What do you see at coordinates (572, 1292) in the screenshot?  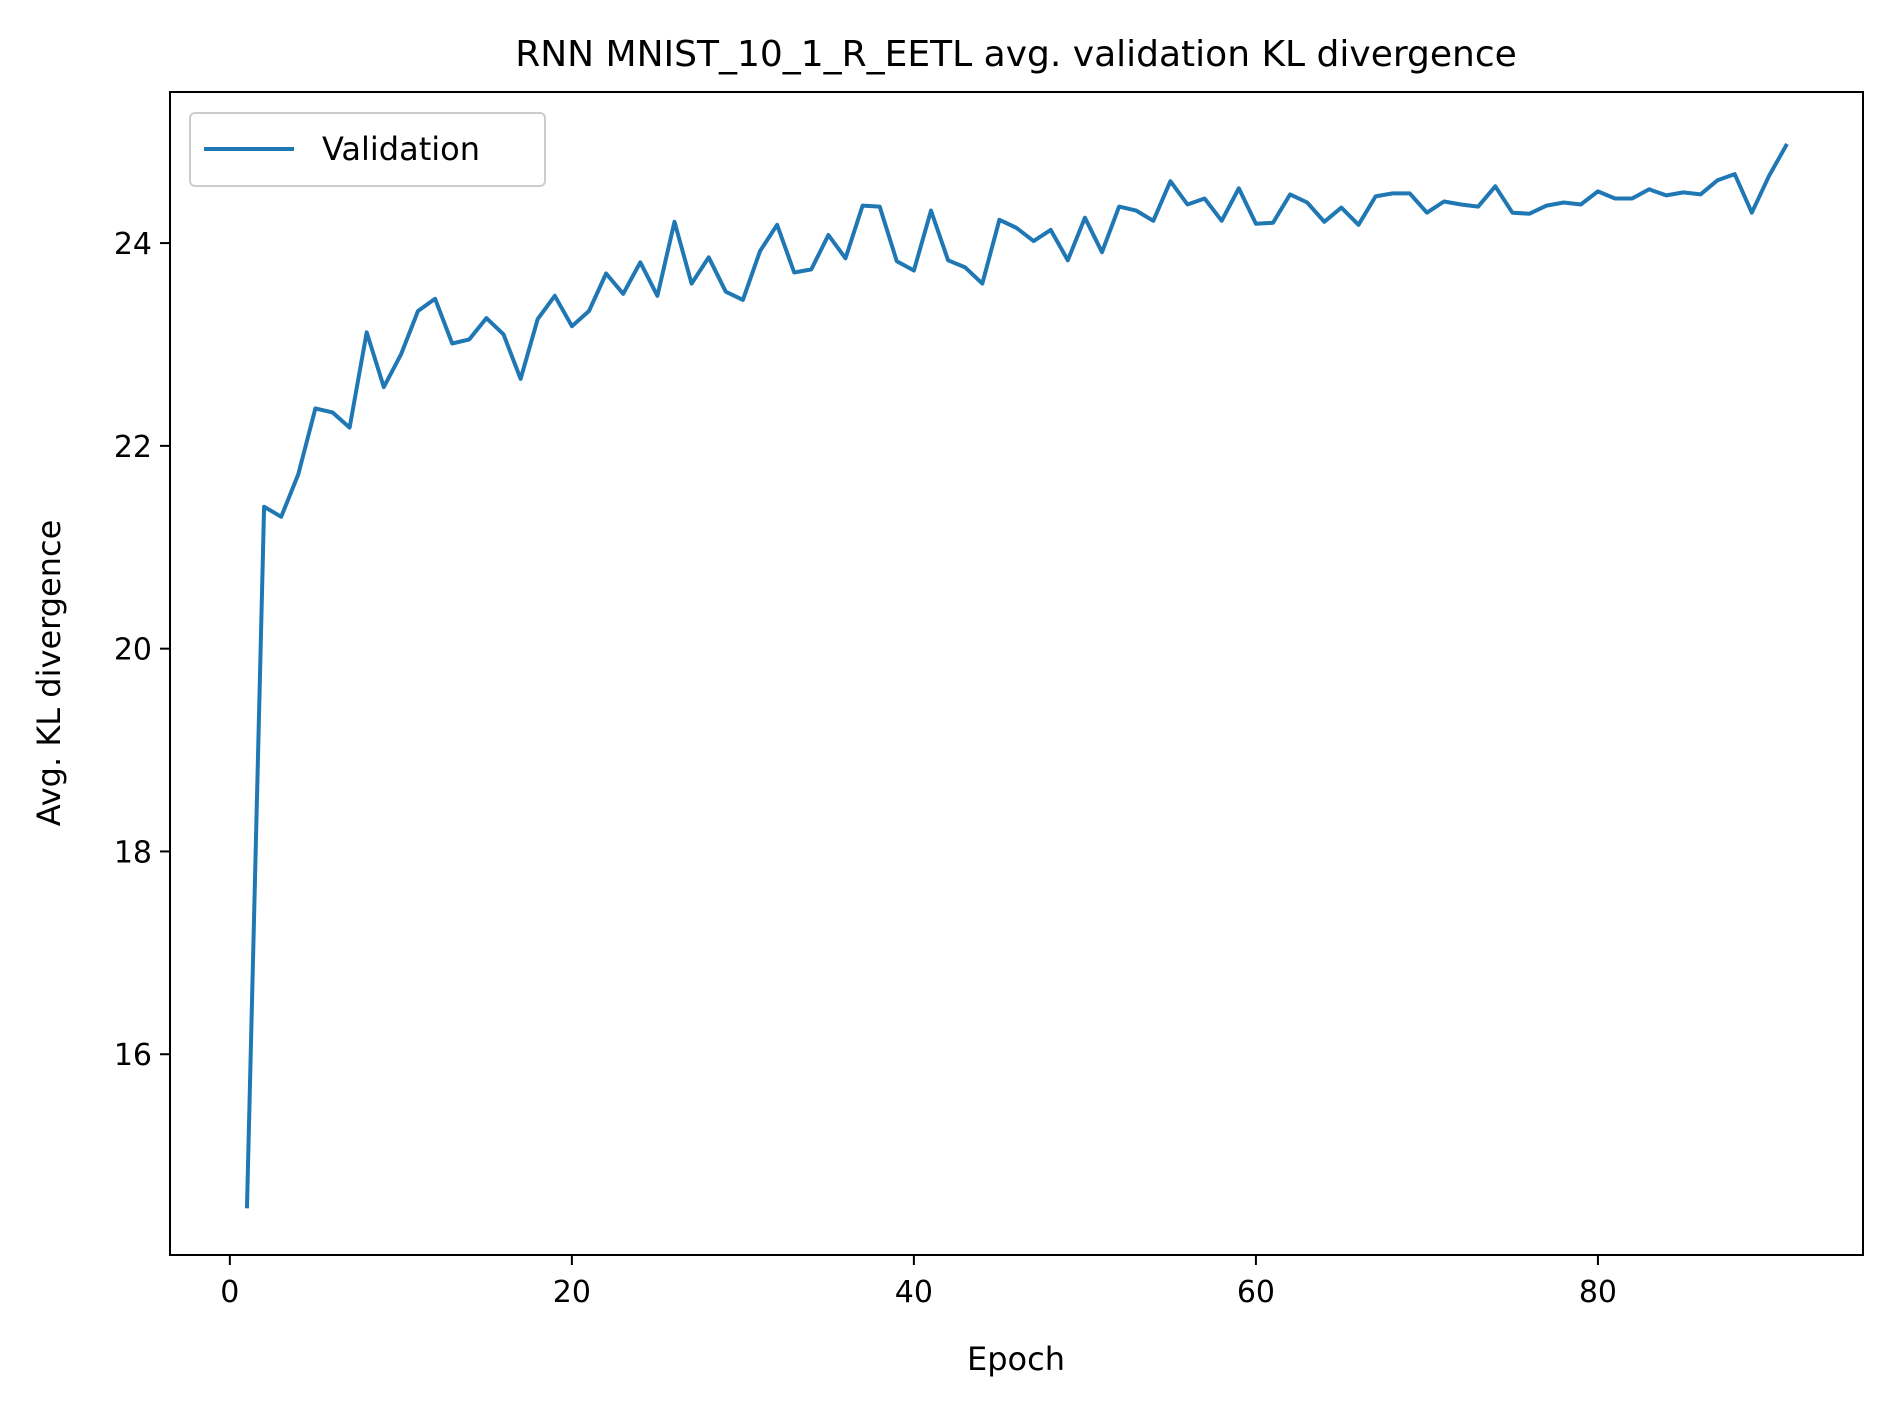 I see `x-tick-label: 20` at bounding box center [572, 1292].